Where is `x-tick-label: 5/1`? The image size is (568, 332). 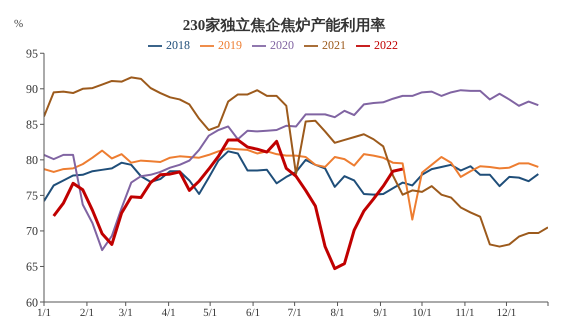
x-tick-label: 5/1 is located at coordinates (210, 312).